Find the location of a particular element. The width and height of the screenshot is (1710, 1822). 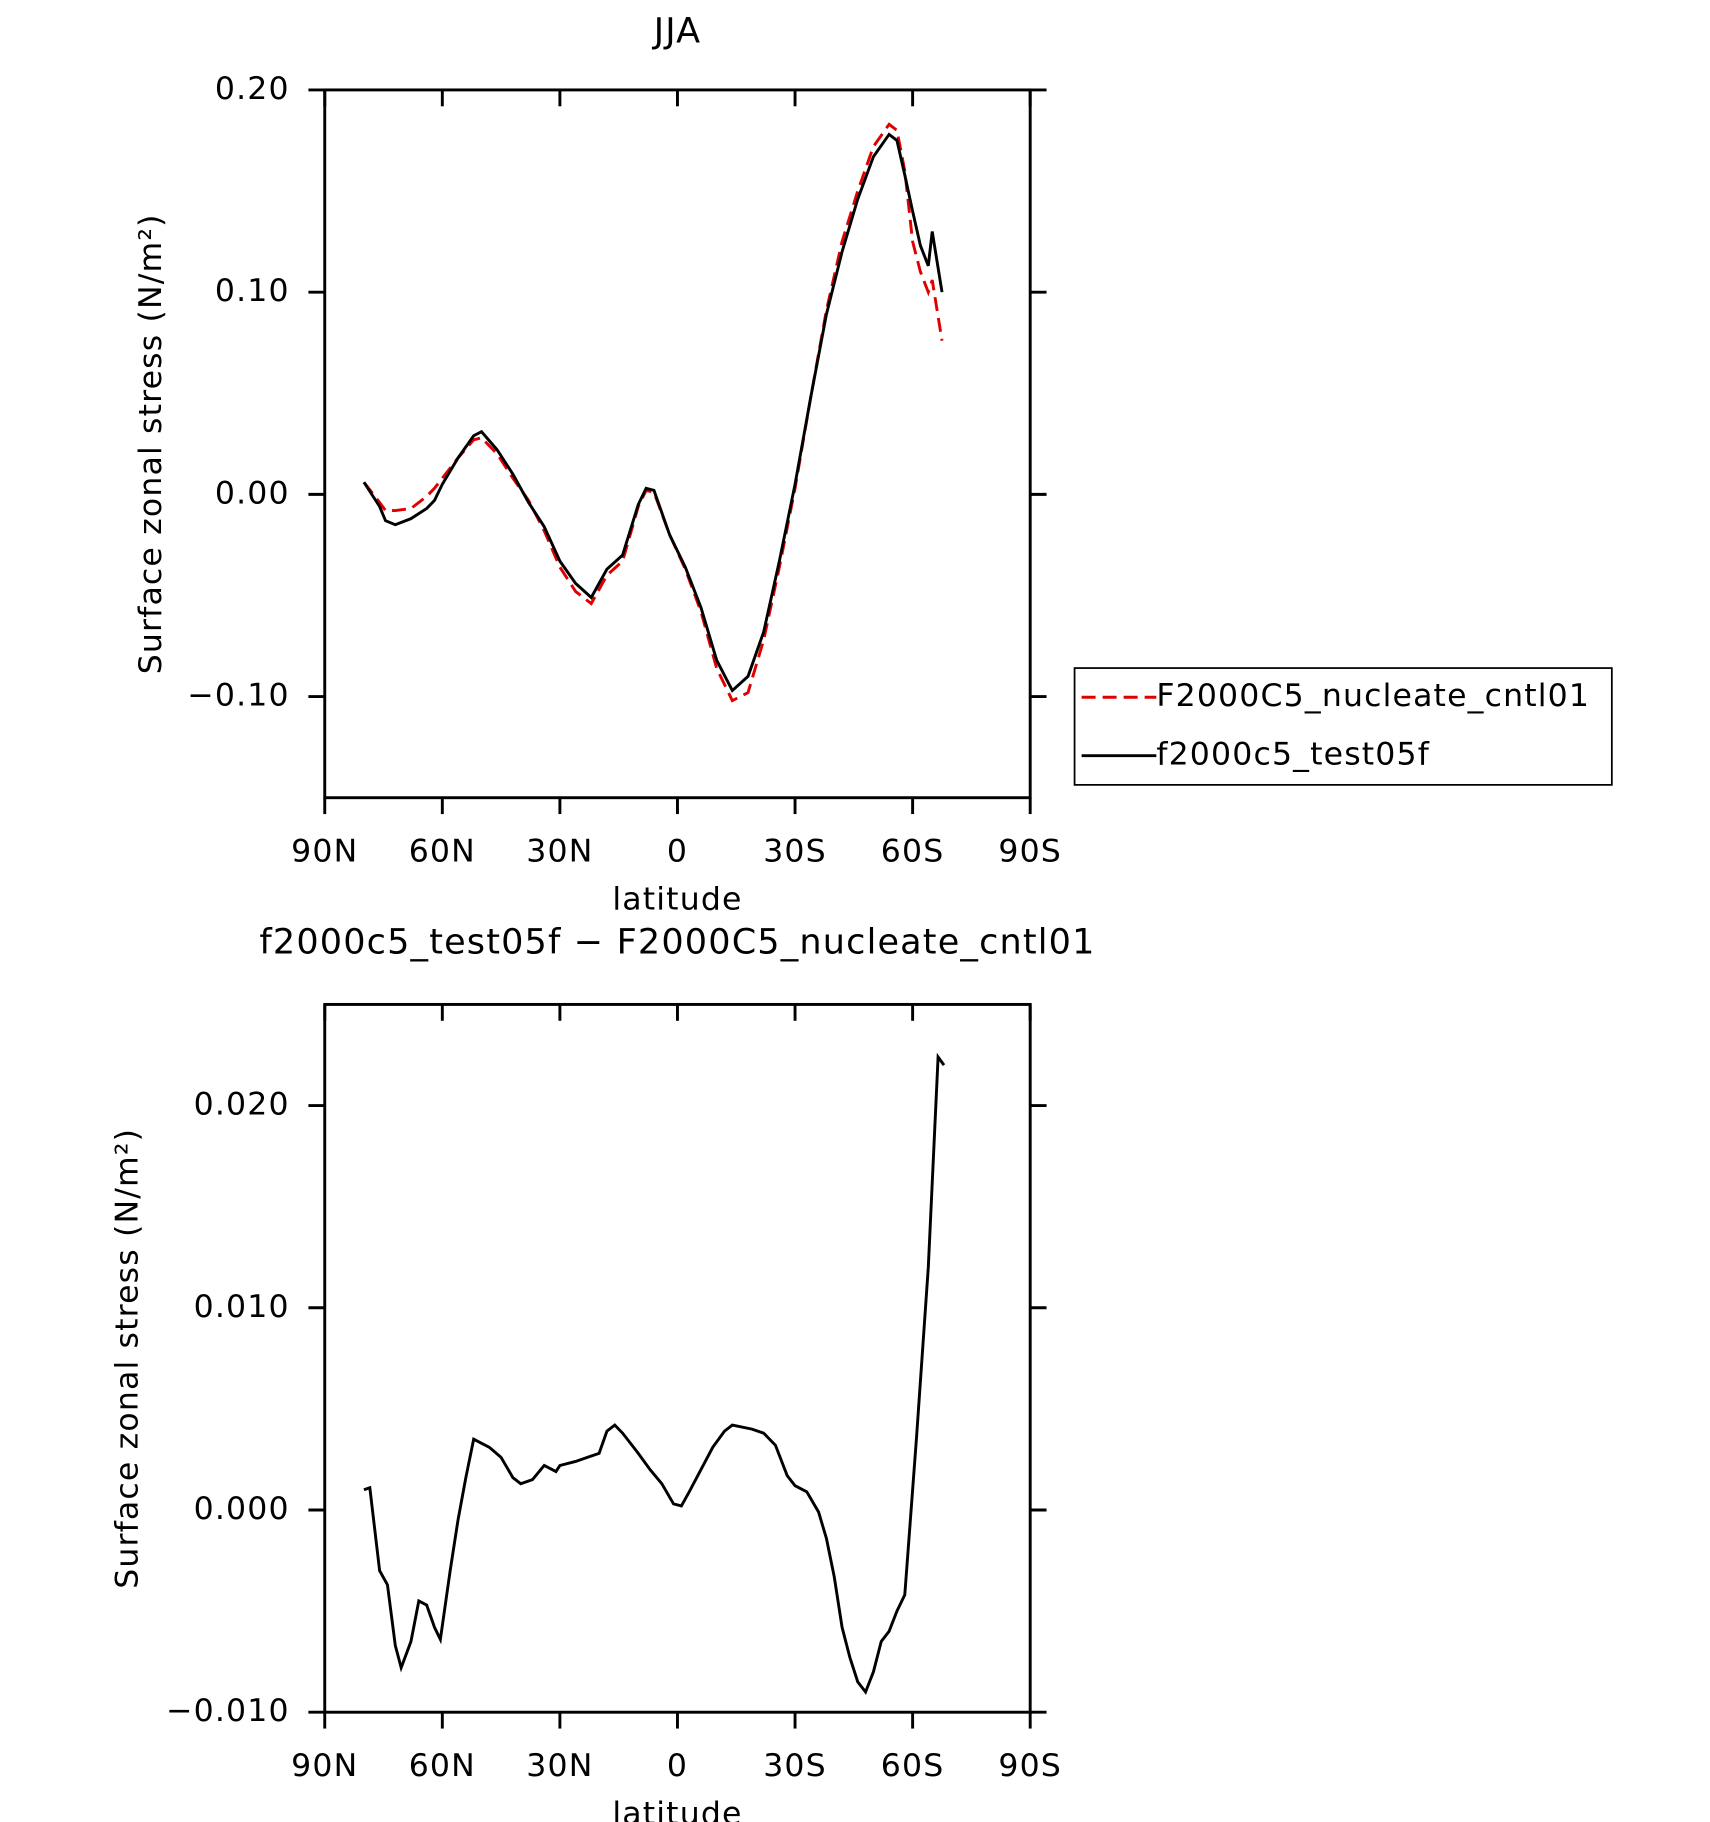

y-tick-label: 0.010 is located at coordinates (242, 1307).